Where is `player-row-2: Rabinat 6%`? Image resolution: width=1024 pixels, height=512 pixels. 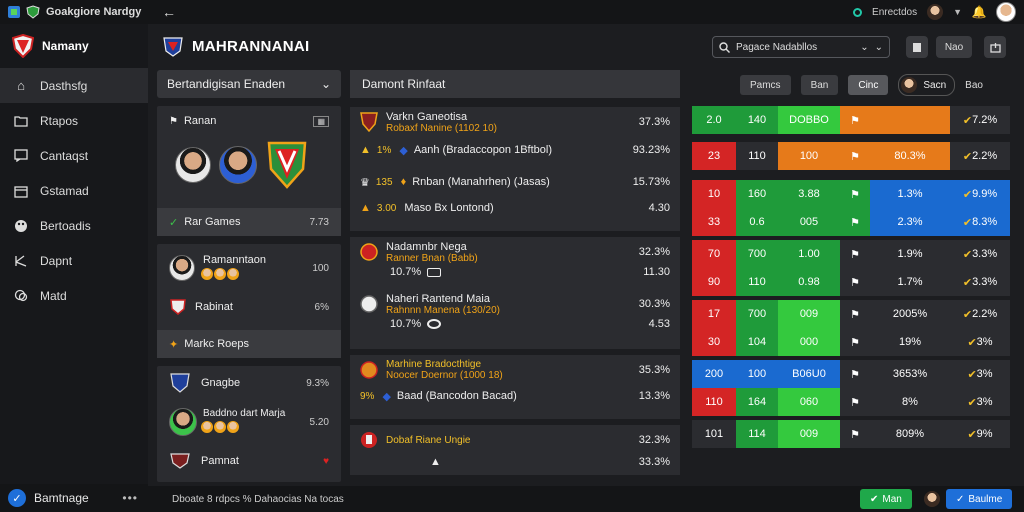
player-row-2: Rabinat 6% is located at coordinates (249, 307).